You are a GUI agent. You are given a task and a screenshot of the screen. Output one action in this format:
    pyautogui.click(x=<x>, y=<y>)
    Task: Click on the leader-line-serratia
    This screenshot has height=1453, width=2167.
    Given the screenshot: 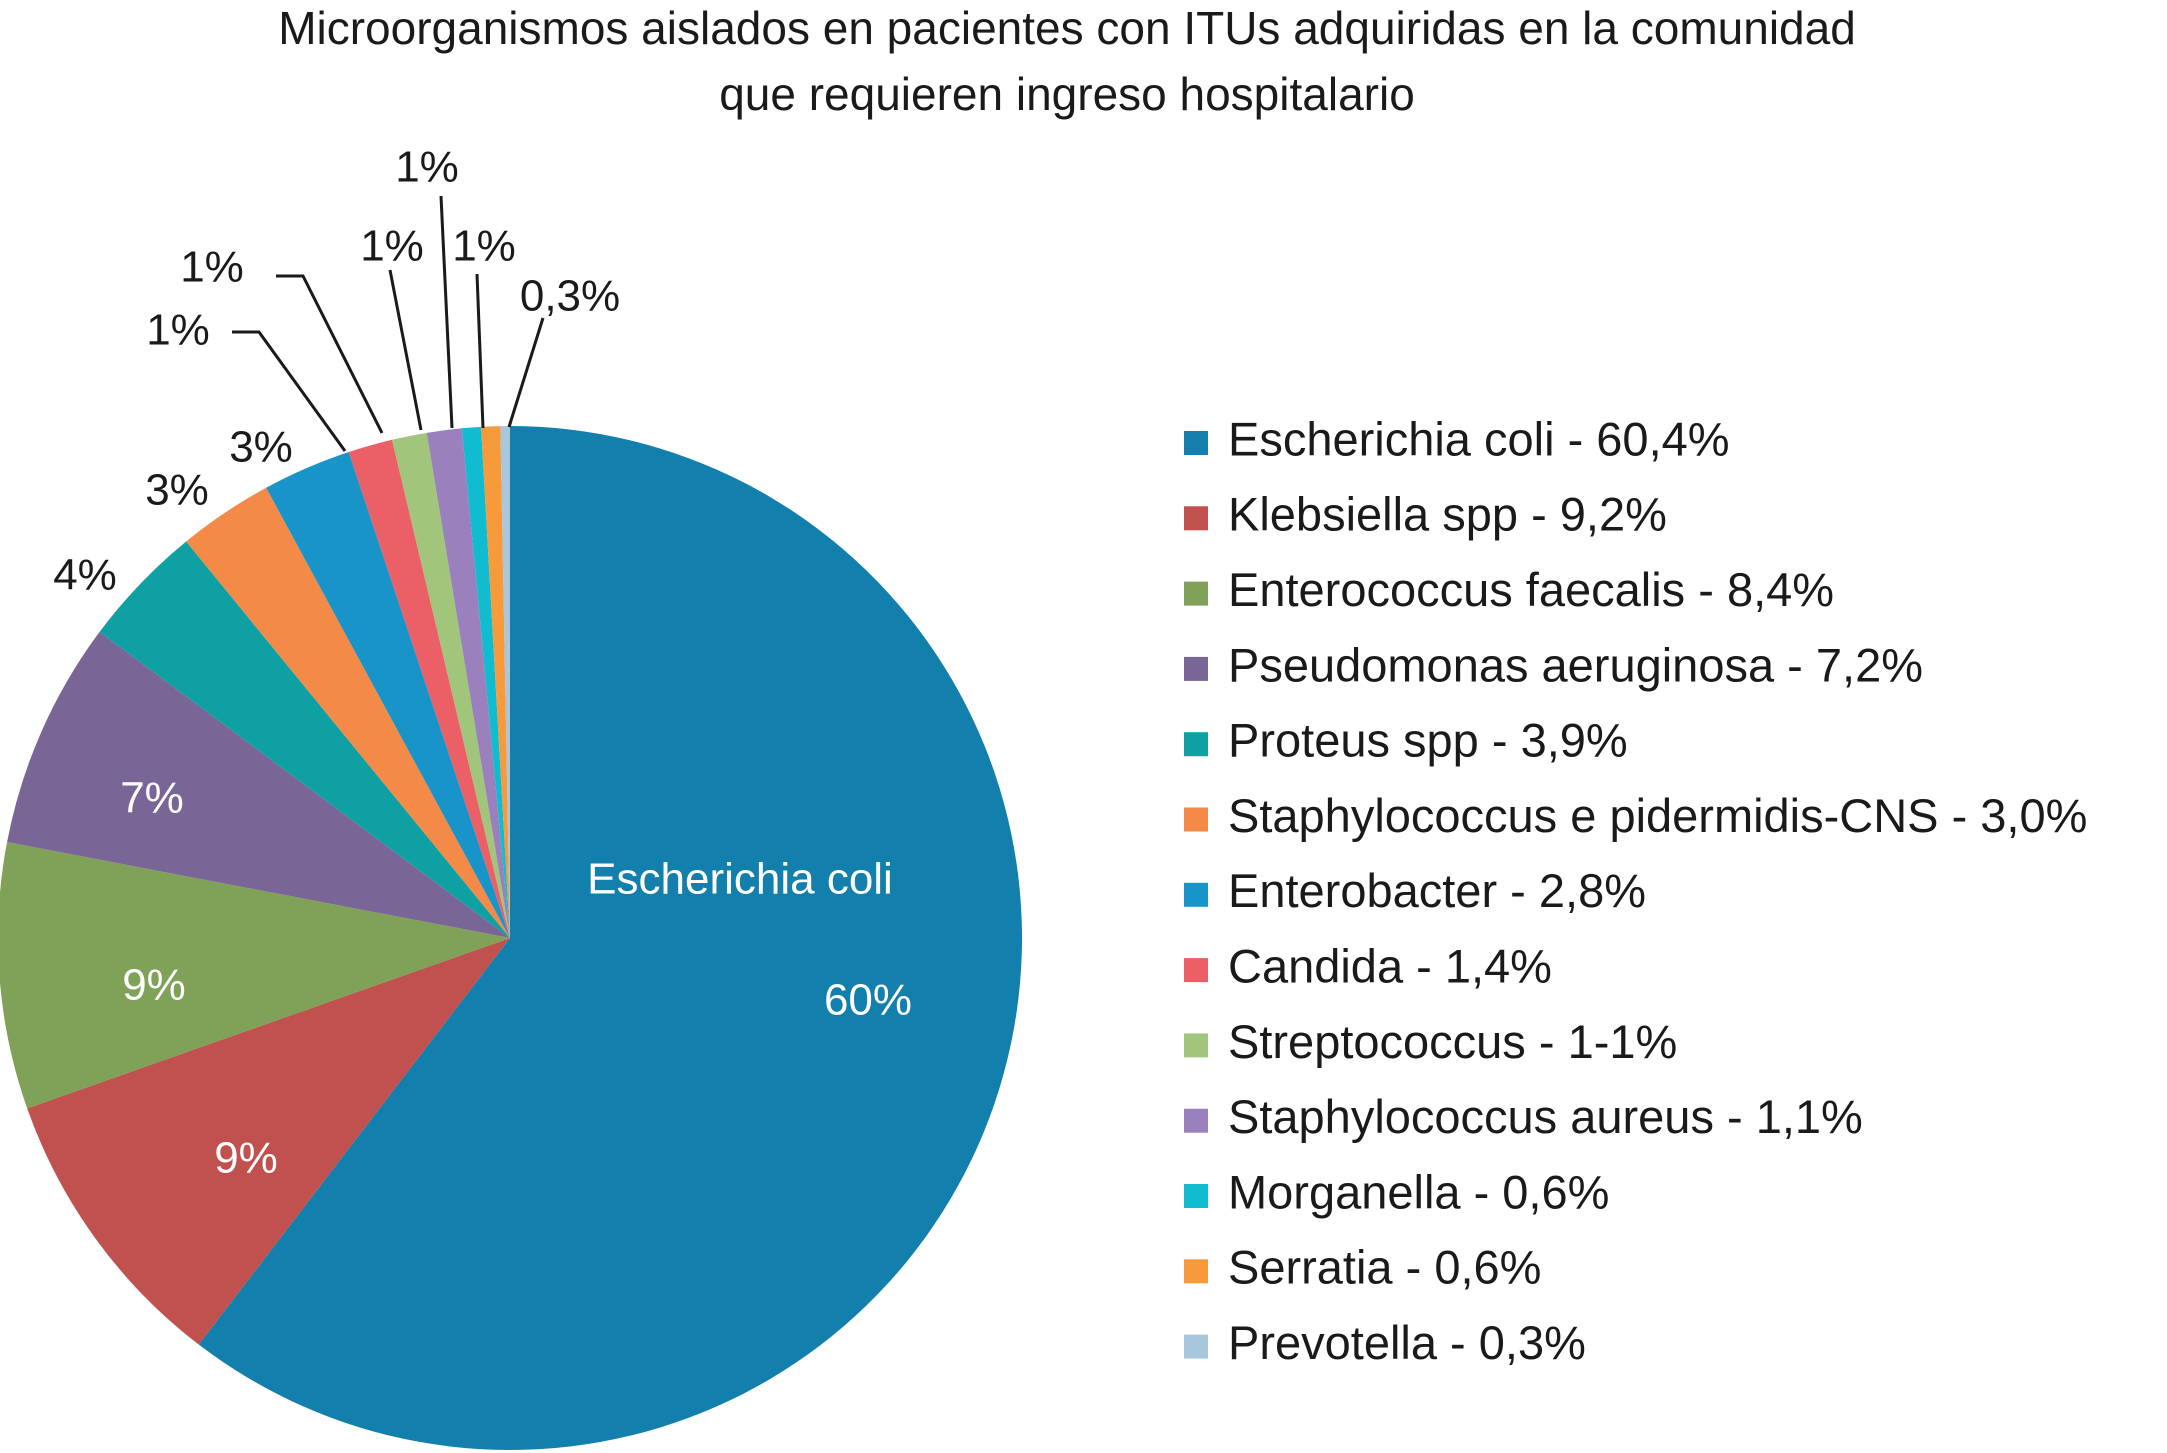 What is the action you would take?
    pyautogui.click(x=480, y=351)
    